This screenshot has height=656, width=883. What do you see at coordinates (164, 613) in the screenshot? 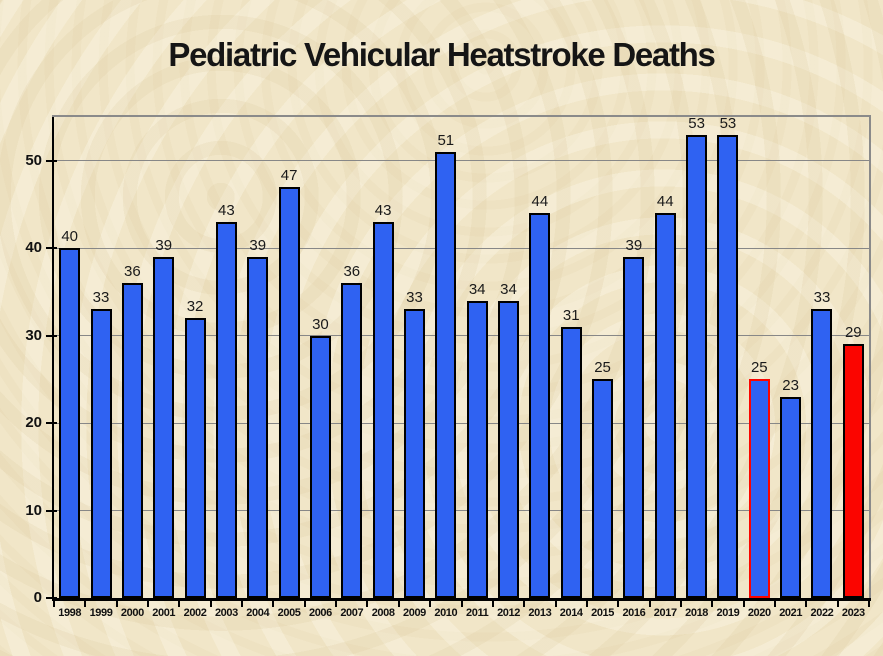
I see `x-tick-label-2001: 2001` at bounding box center [164, 613].